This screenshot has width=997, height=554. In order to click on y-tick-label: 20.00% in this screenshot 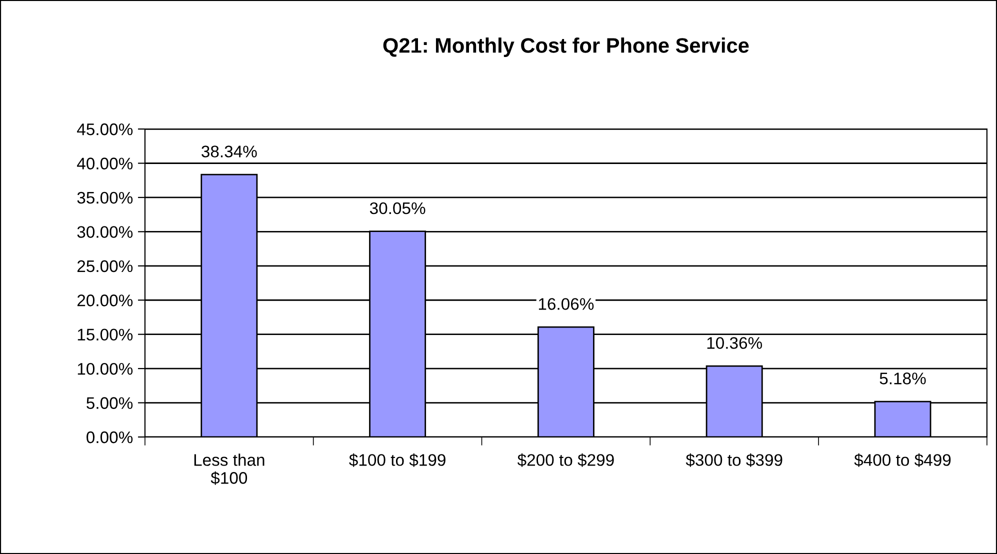, I will do `click(105, 300)`.